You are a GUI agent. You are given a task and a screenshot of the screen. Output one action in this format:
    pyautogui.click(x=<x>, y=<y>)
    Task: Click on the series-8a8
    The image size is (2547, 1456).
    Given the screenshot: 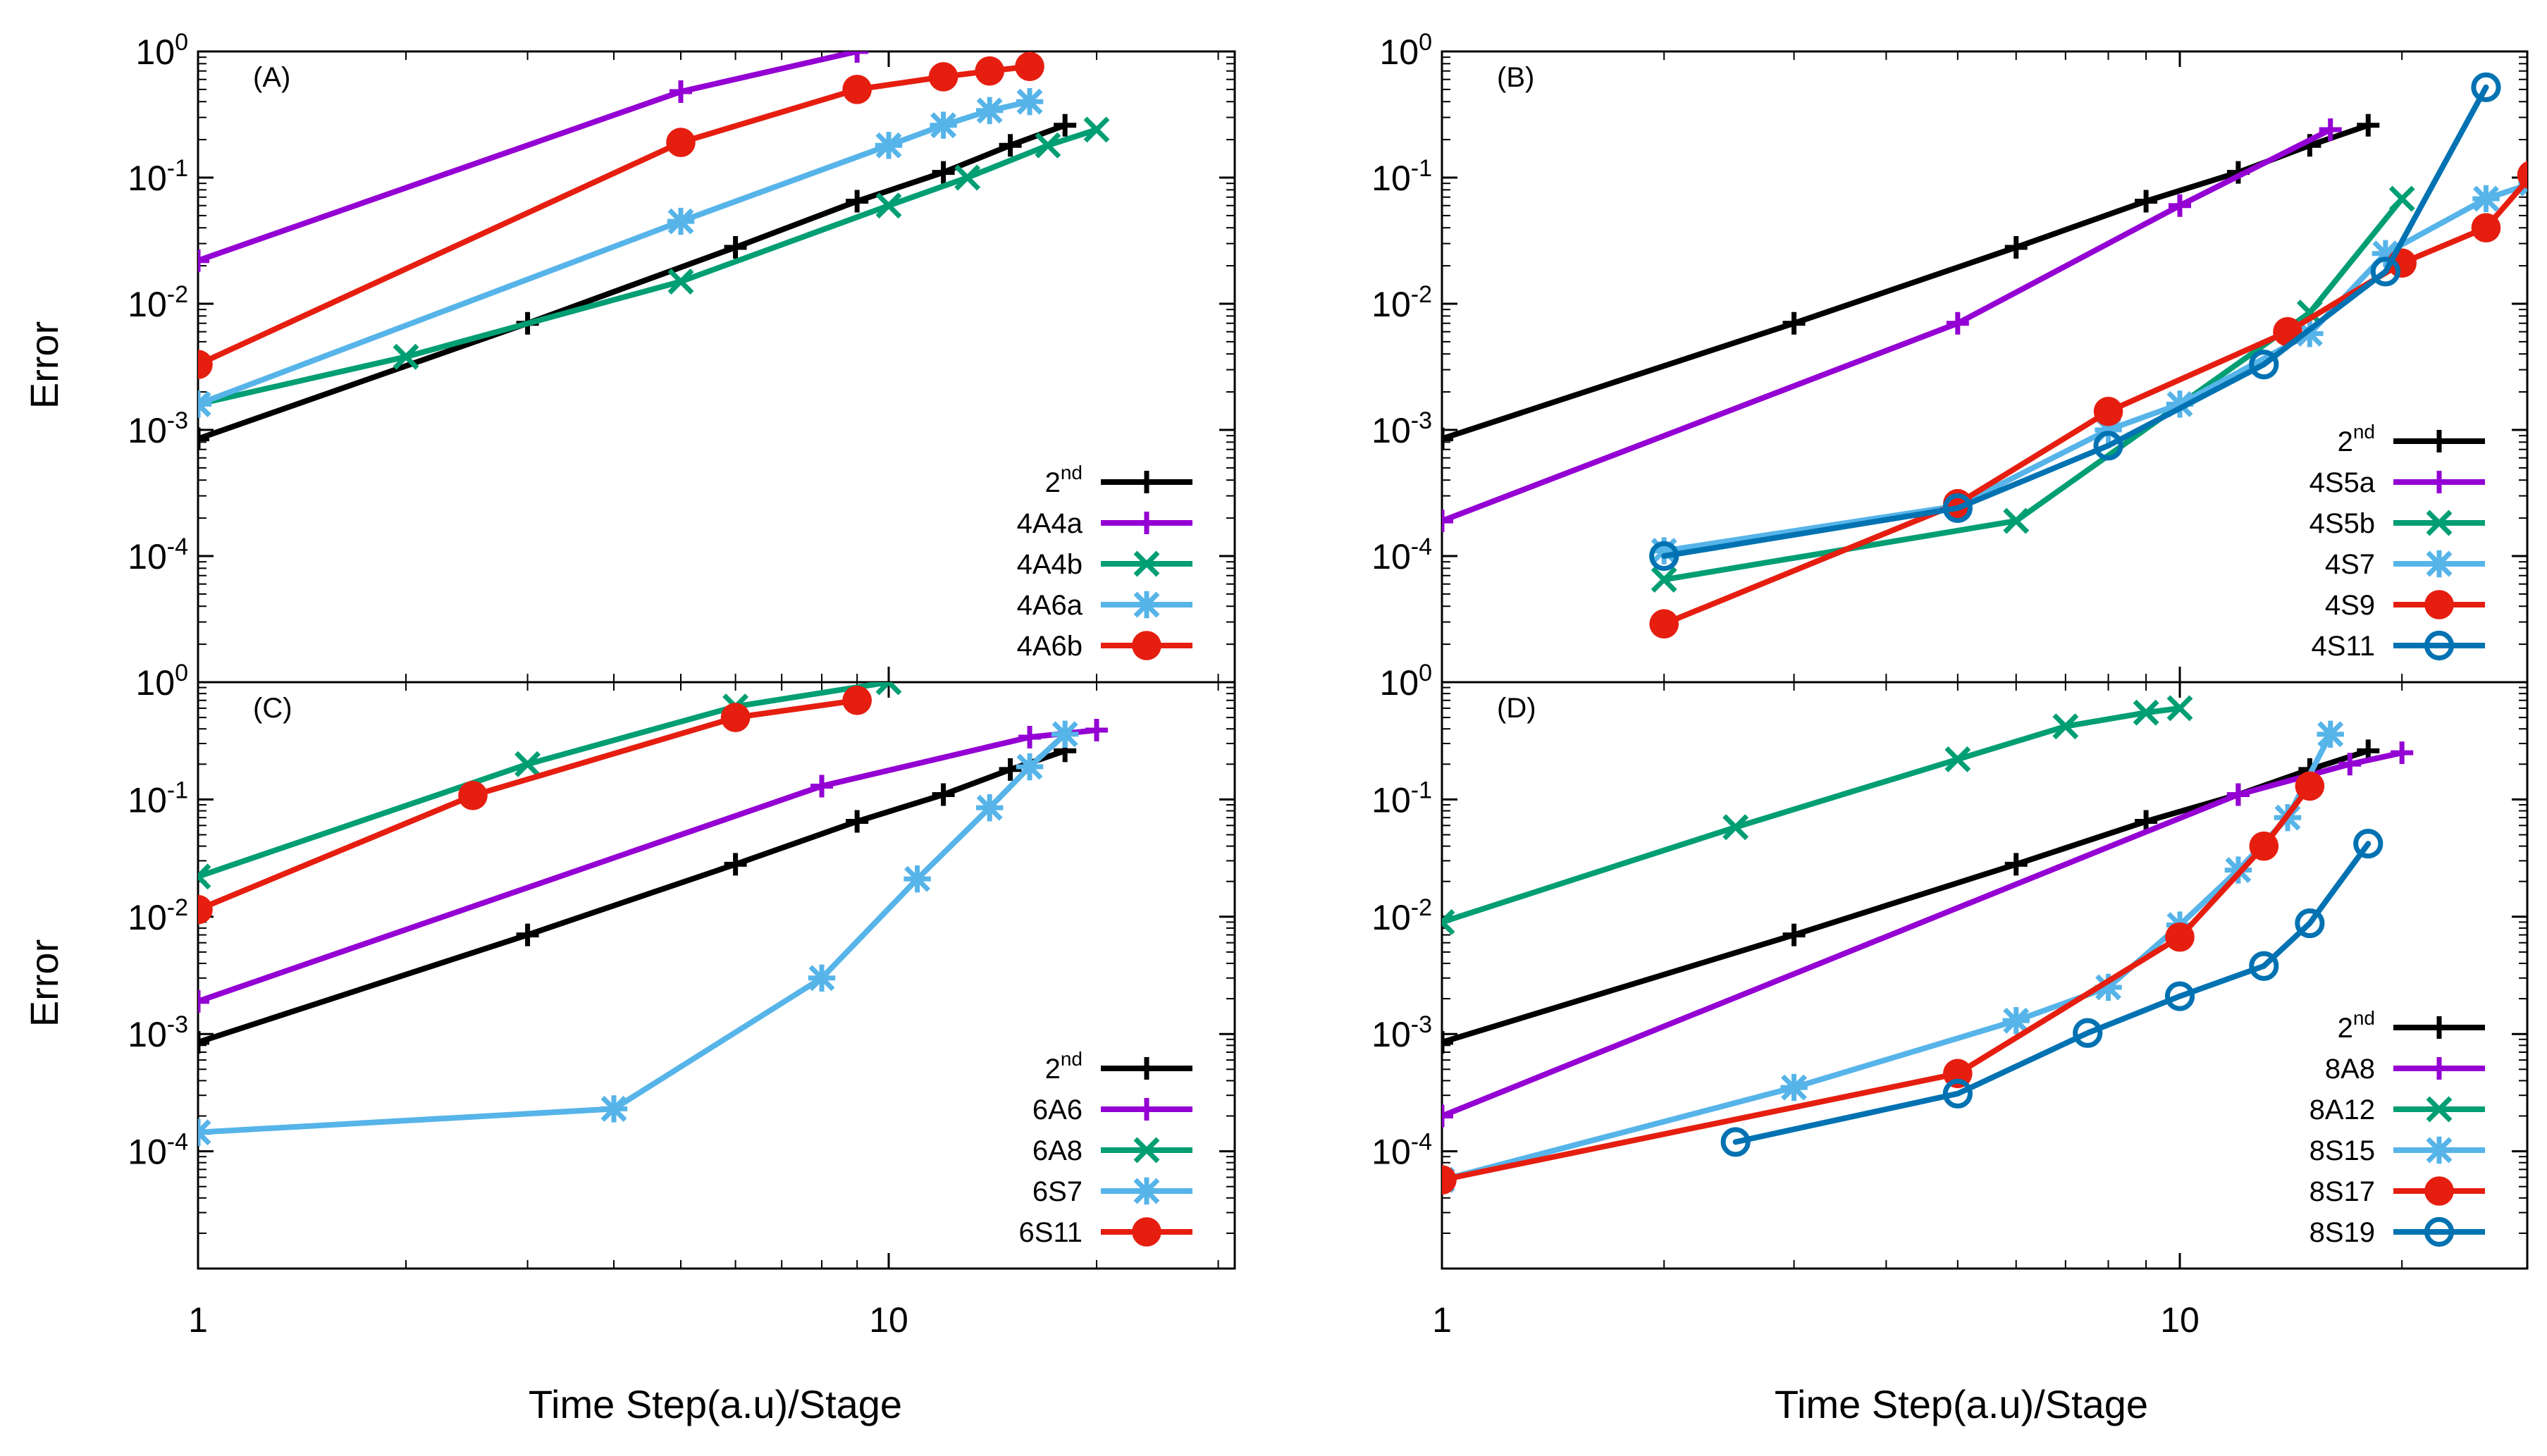 What is the action you would take?
    pyautogui.click(x=1928, y=934)
    